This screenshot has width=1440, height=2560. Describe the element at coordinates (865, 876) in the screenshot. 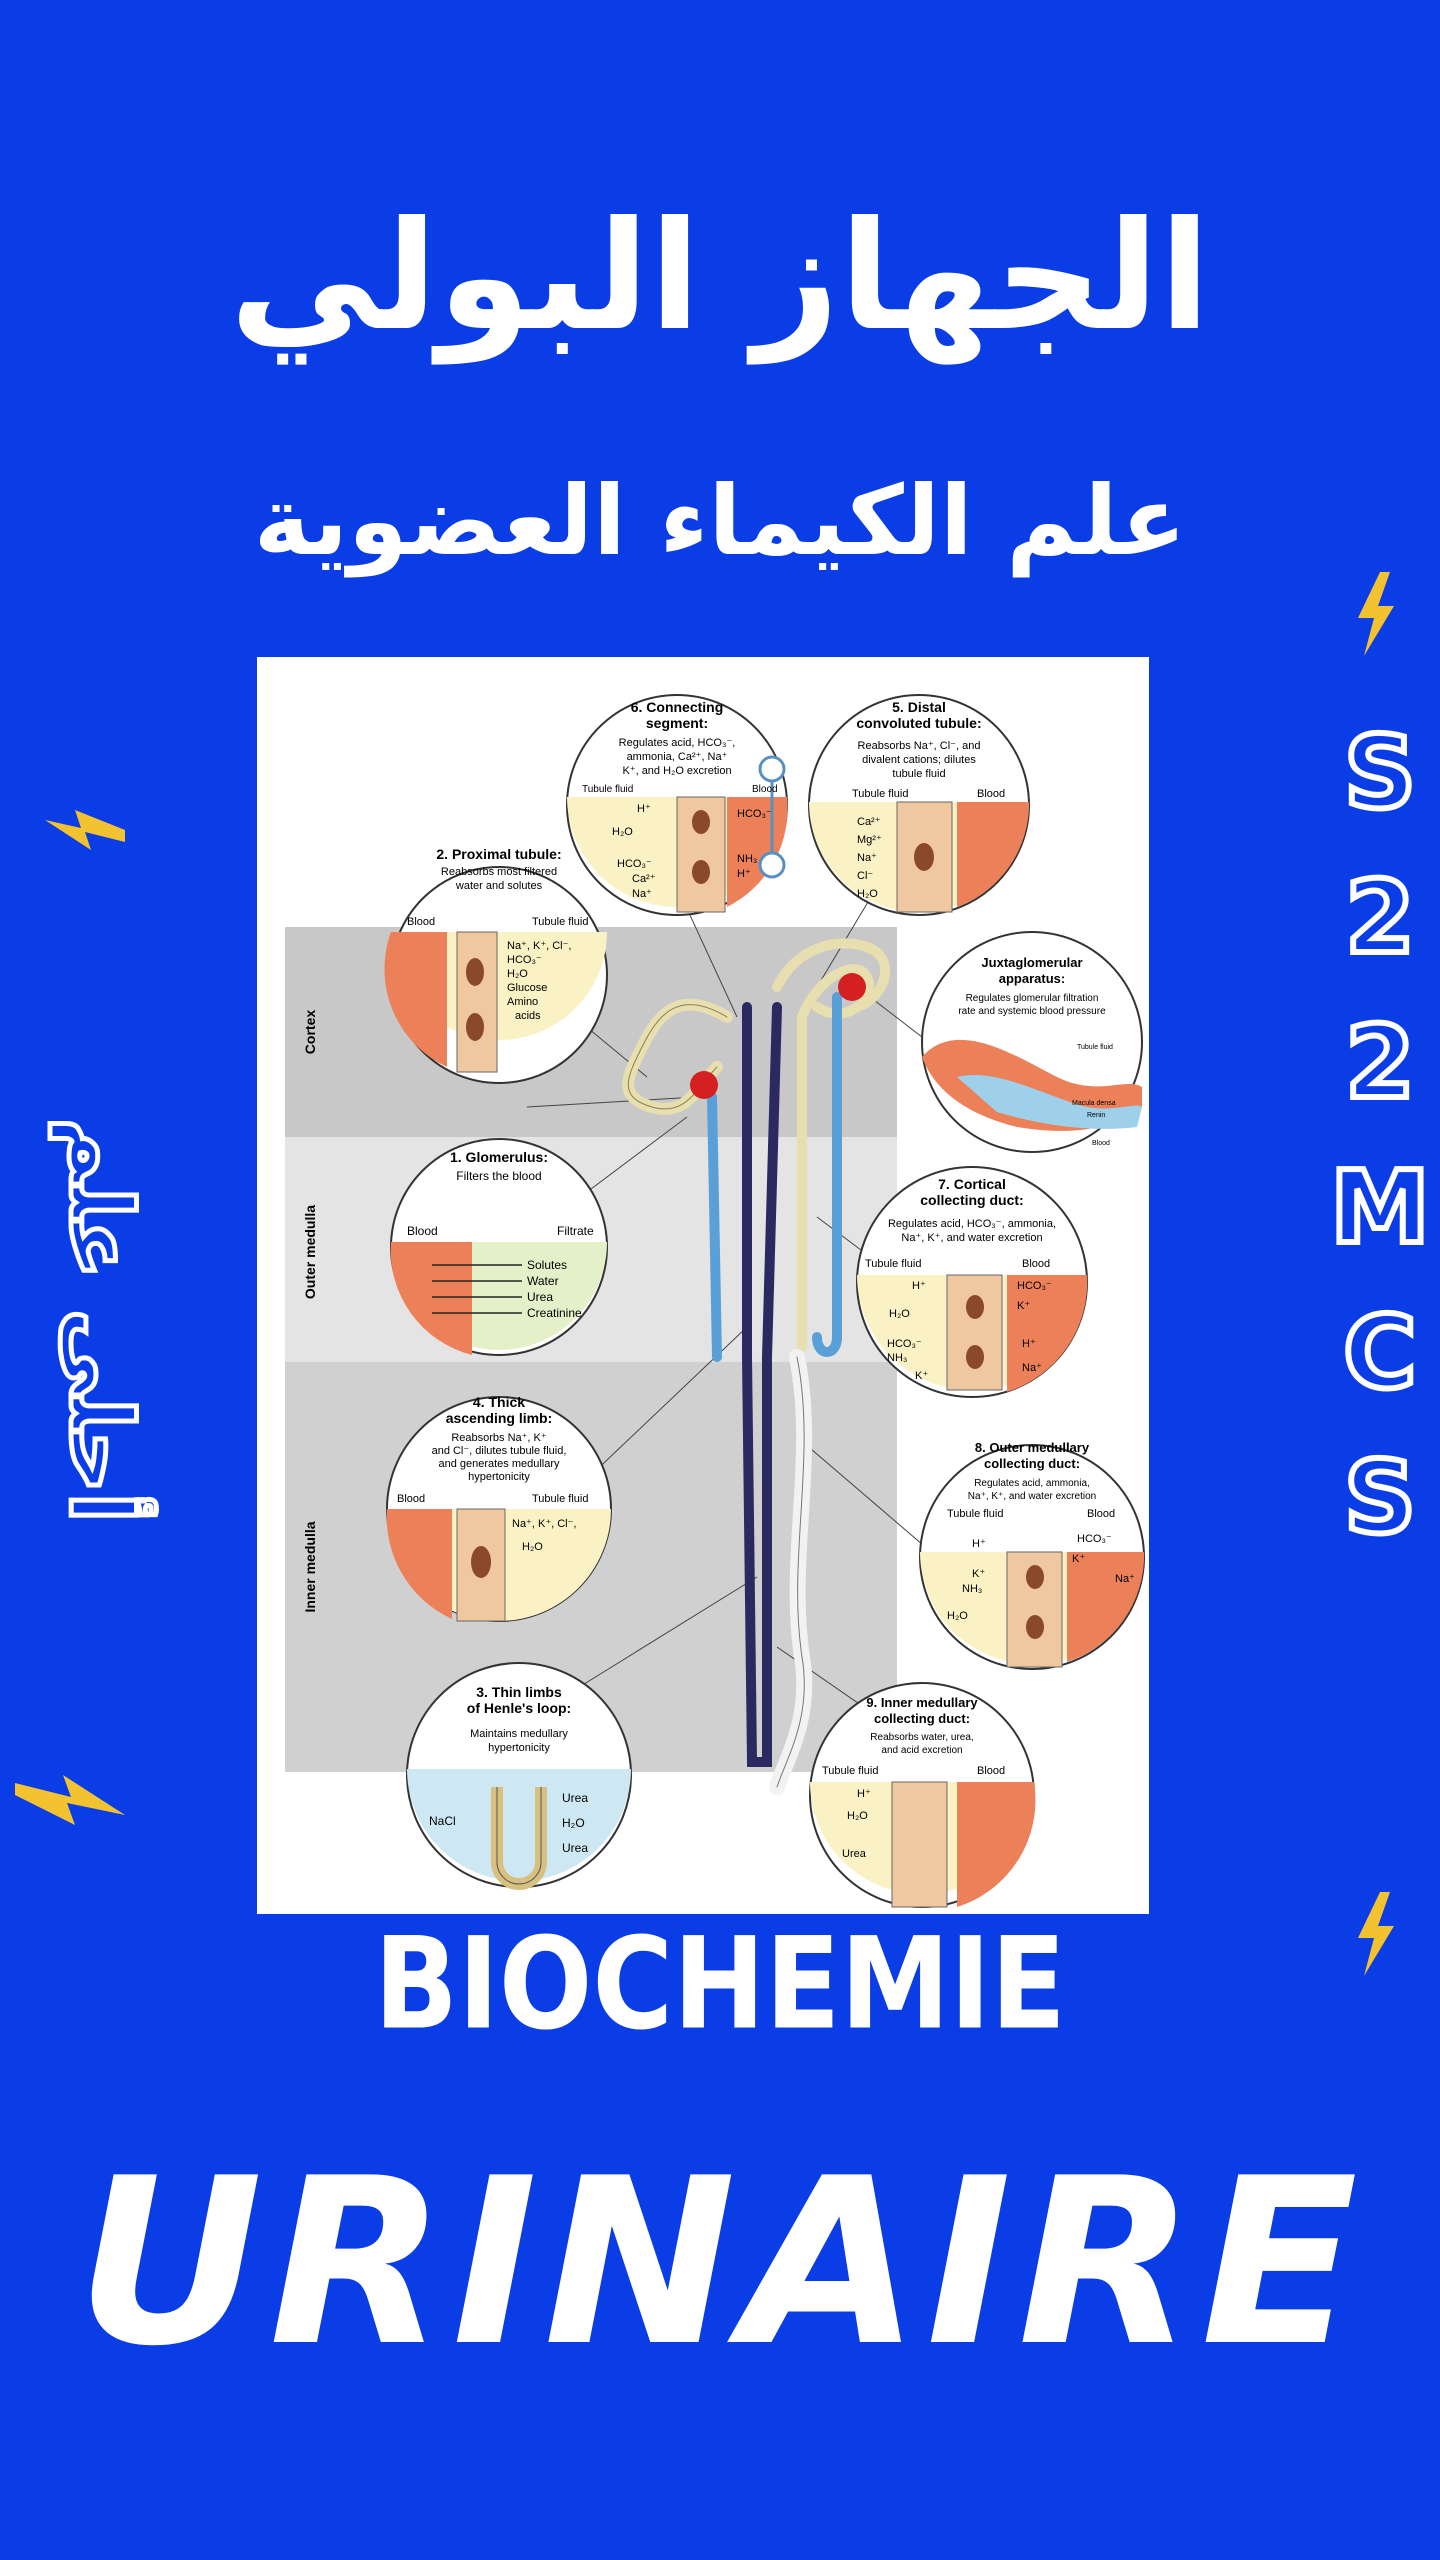

I see `circle-item: Cl⁻` at that location.